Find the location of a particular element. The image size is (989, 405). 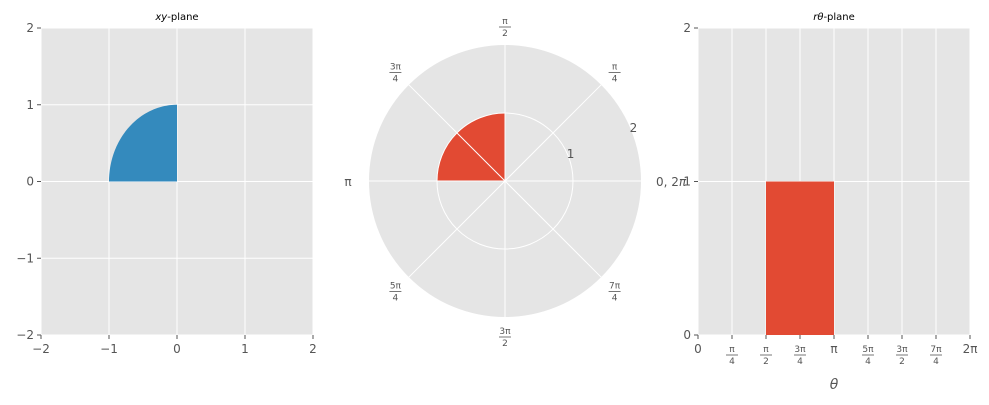

polar-rtick-label: 2 is located at coordinates (634, 128).